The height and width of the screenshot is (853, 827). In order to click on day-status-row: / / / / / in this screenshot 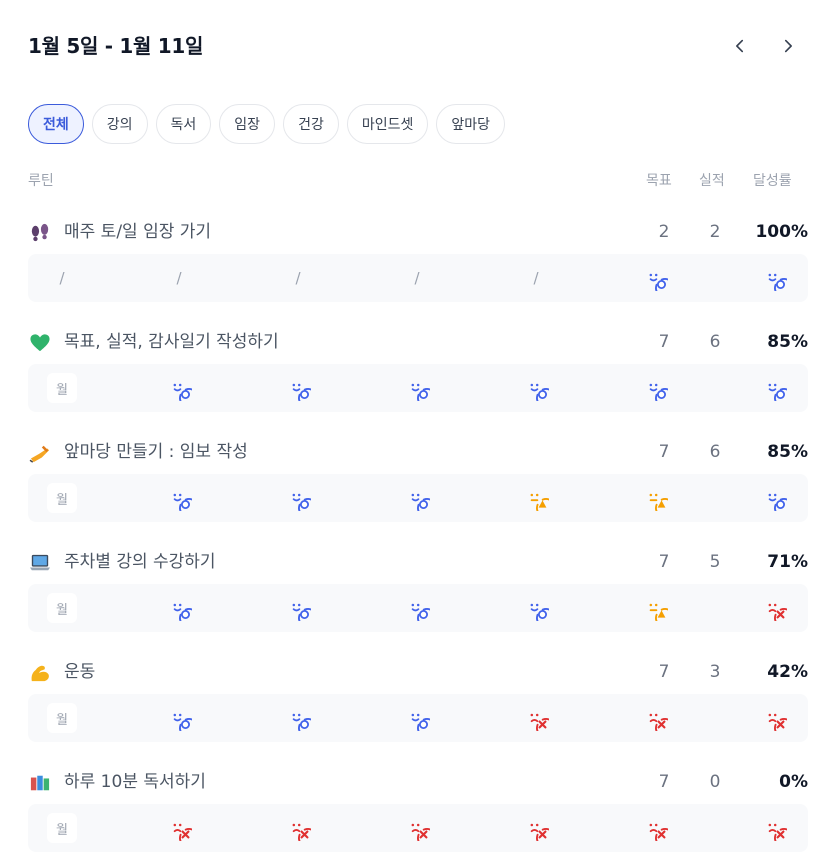, I will do `click(418, 278)`.